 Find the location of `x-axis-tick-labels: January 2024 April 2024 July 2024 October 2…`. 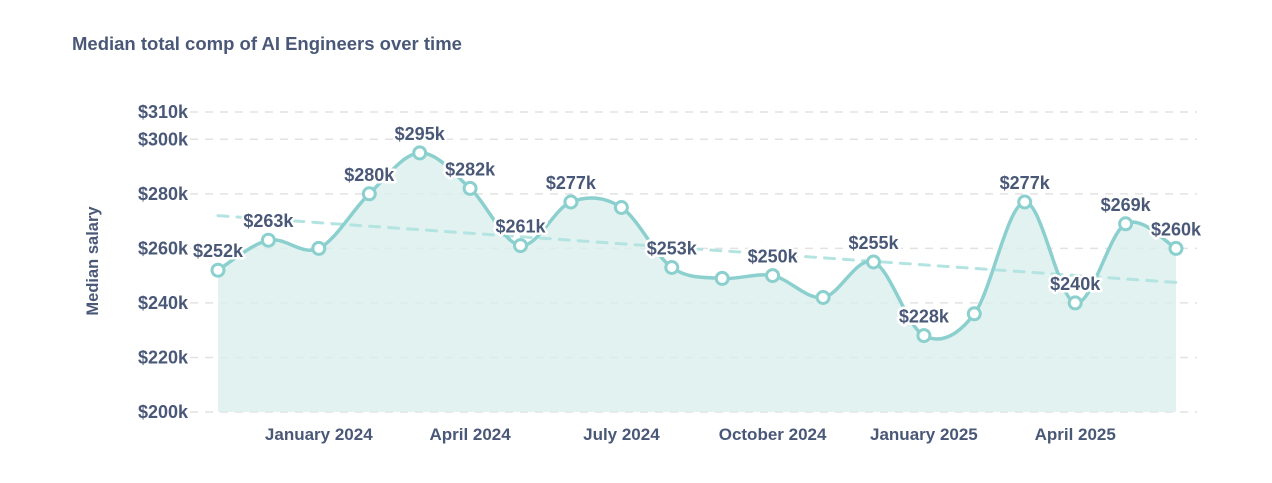

x-axis-tick-labels: January 2024 April 2024 July 2024 October 2… is located at coordinates (690, 434).